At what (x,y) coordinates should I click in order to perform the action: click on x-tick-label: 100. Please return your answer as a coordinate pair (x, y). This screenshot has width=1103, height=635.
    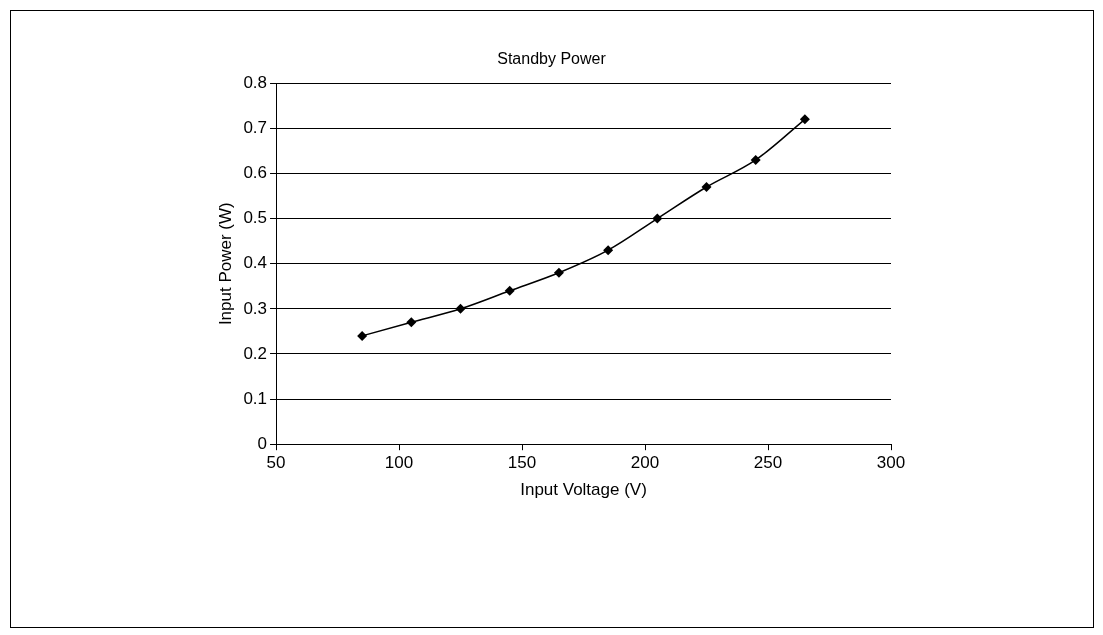
    Looking at the image, I should click on (399, 463).